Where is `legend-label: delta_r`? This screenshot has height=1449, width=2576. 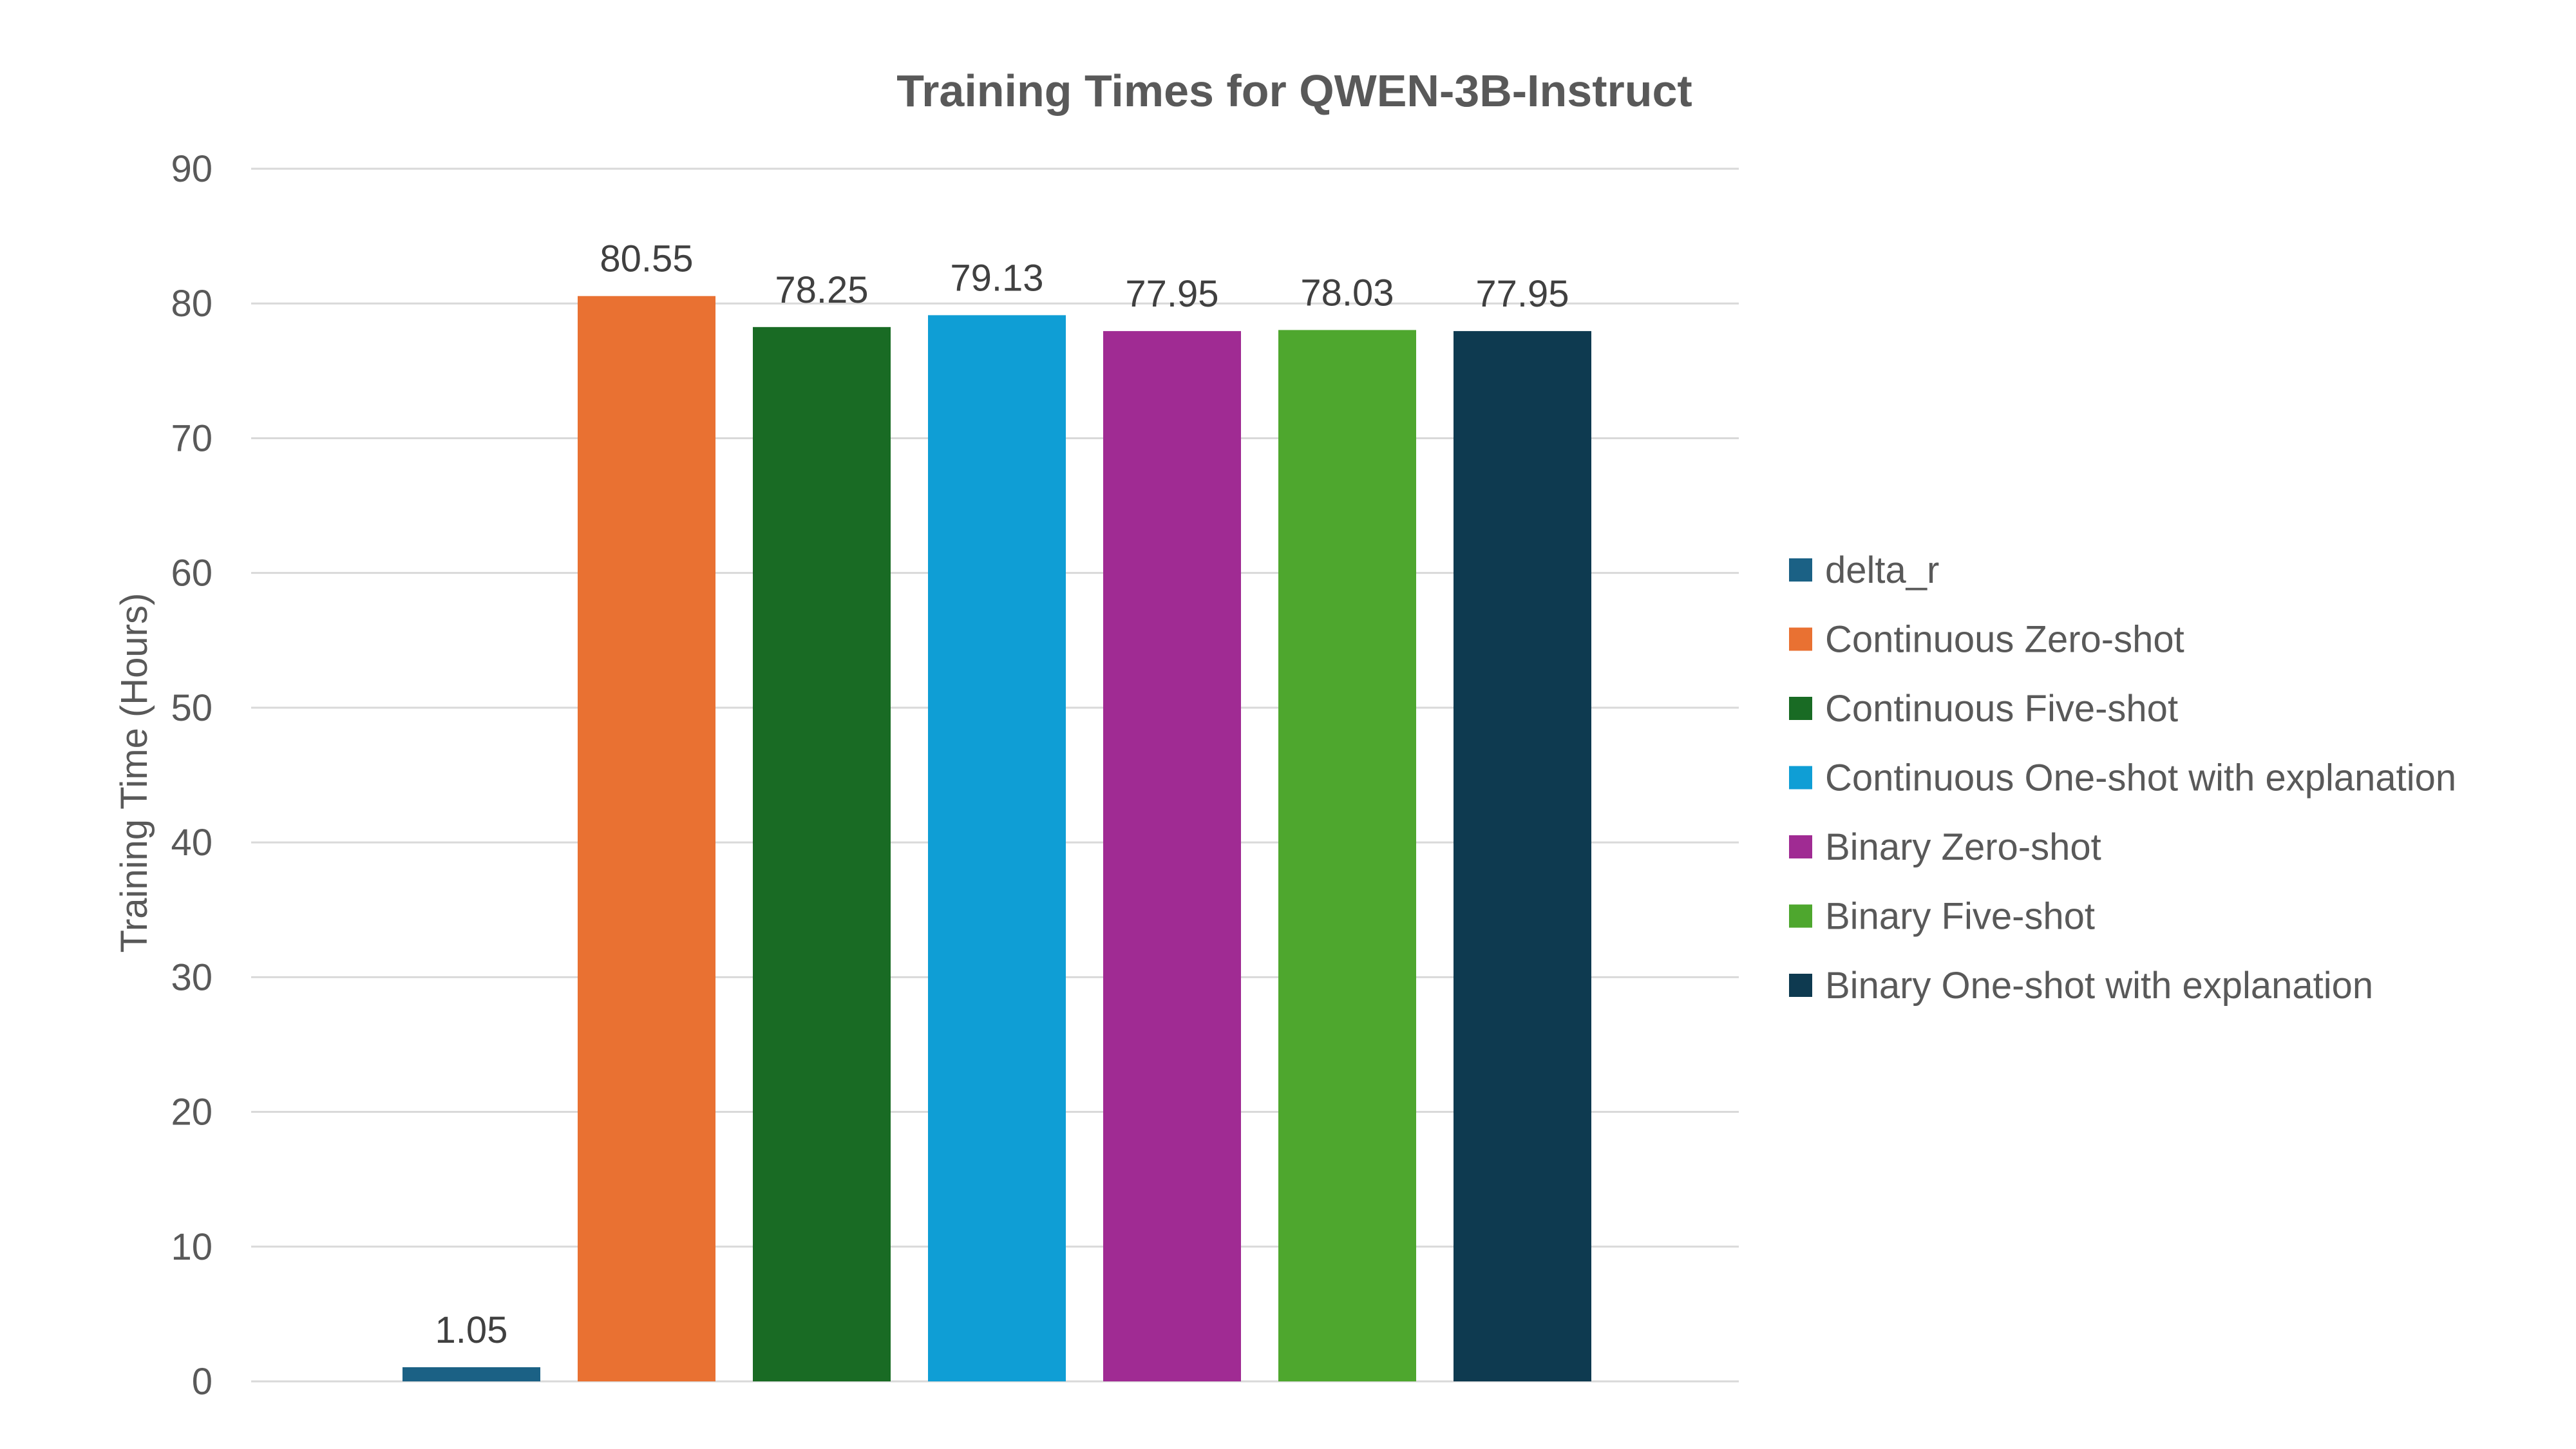
legend-label: delta_r is located at coordinates (1882, 570).